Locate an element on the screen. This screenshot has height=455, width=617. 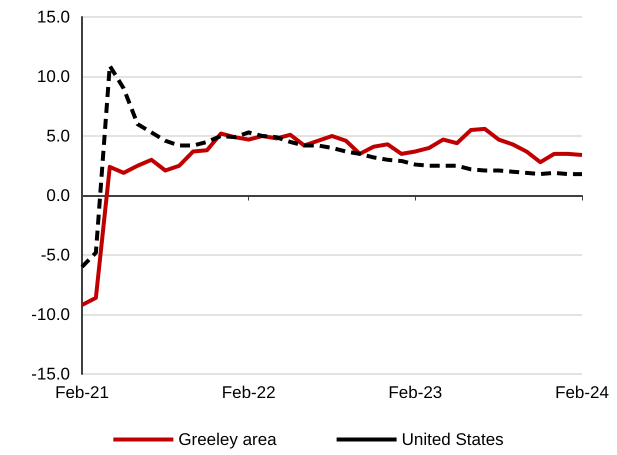
x-tick-label: Feb-22 is located at coordinates (249, 392).